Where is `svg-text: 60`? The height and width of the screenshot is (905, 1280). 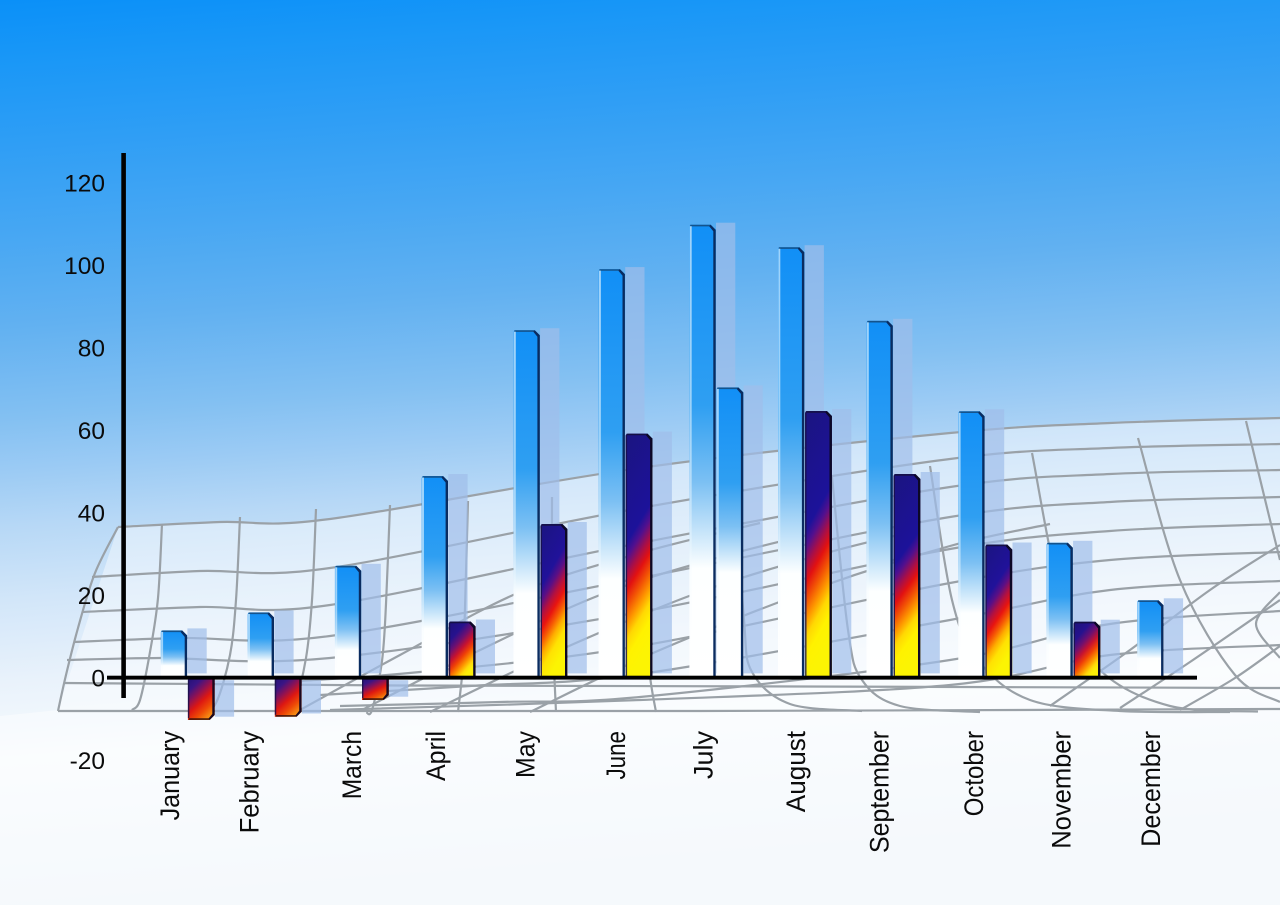 svg-text: 60 is located at coordinates (91, 431).